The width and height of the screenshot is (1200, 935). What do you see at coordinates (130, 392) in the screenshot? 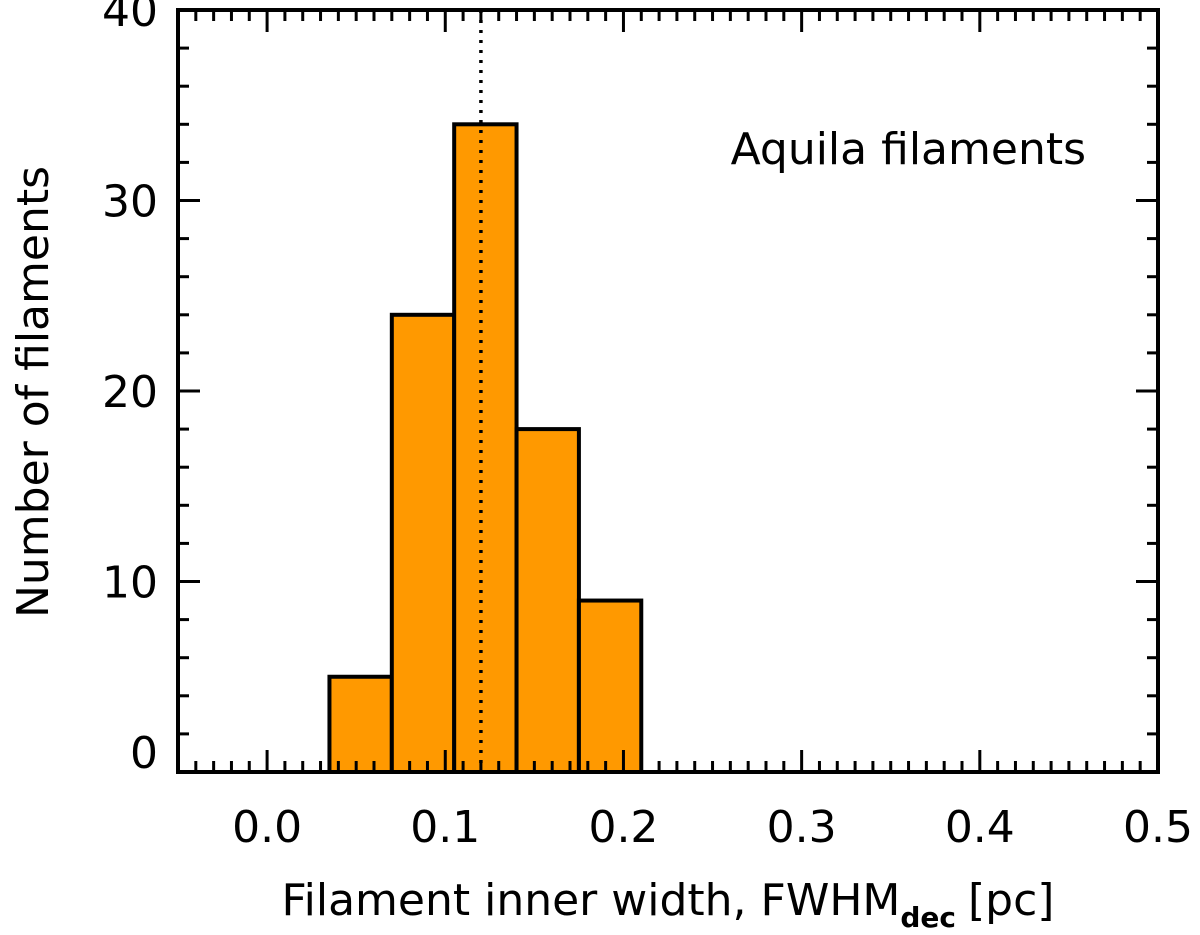
I see `y-tick-label: 20` at bounding box center [130, 392].